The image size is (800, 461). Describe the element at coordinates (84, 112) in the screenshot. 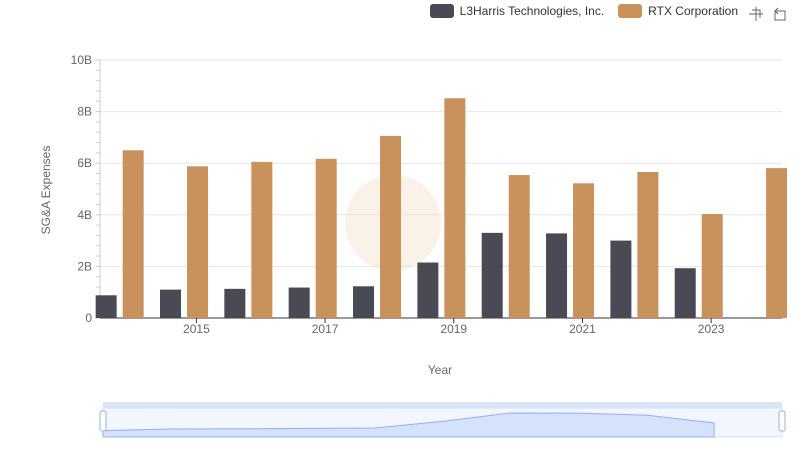

I see `y-tick-label: 8B` at that location.